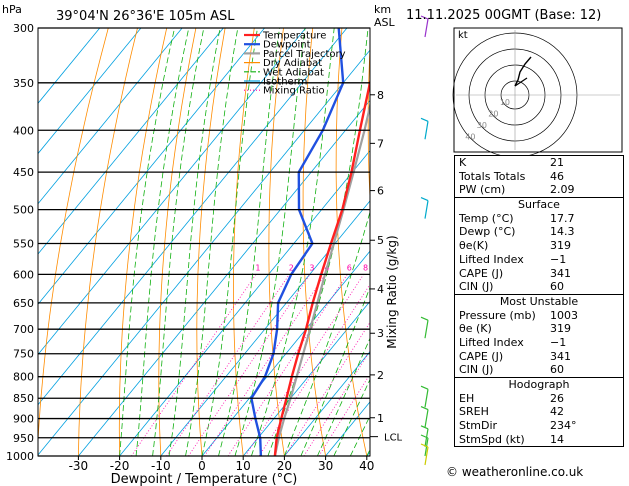 This screenshot has width=629, height=486. What do you see at coordinates (539, 246) in the screenshot?
I see `surface-row: θe(K) 319` at bounding box center [539, 246].